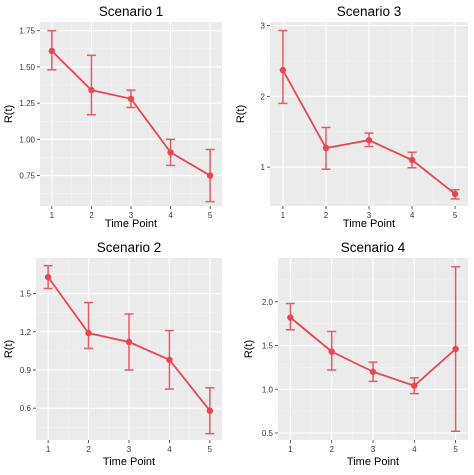 The width and height of the screenshot is (474, 475). I want to click on chart-title: Scenario 3, so click(369, 11).